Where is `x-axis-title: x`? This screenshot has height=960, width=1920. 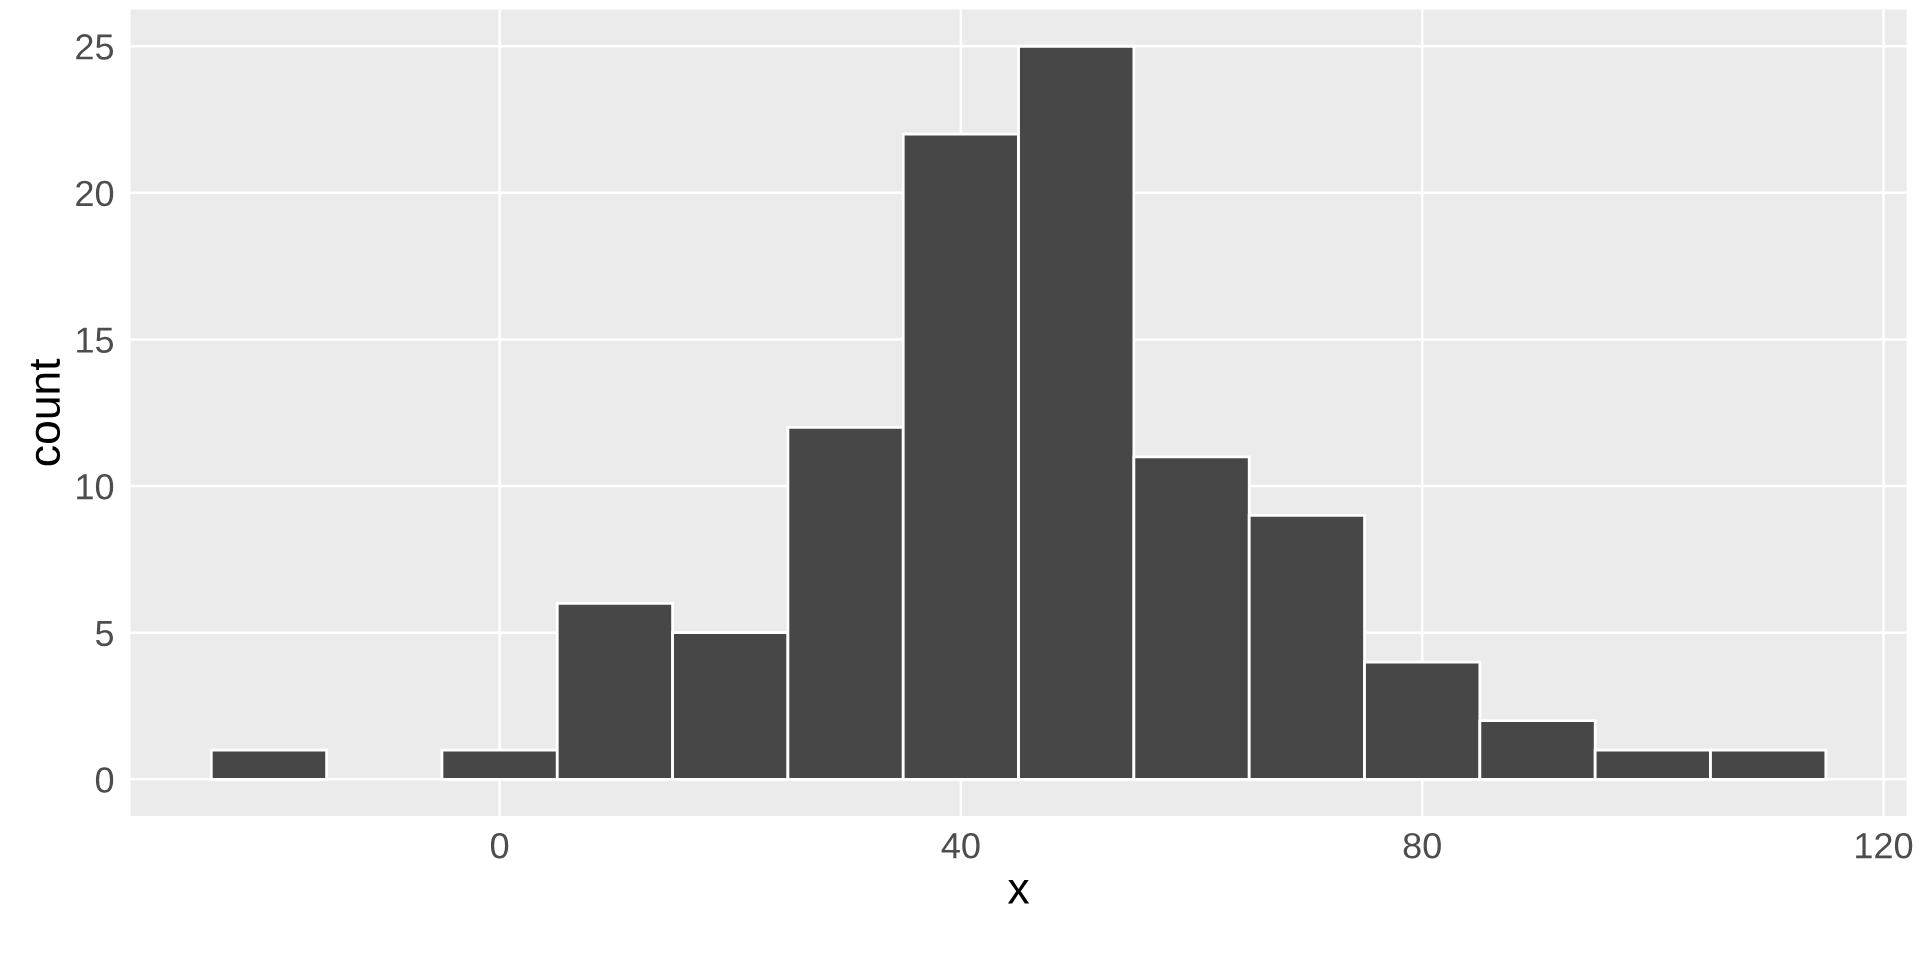
x-axis-title: x is located at coordinates (1018, 891).